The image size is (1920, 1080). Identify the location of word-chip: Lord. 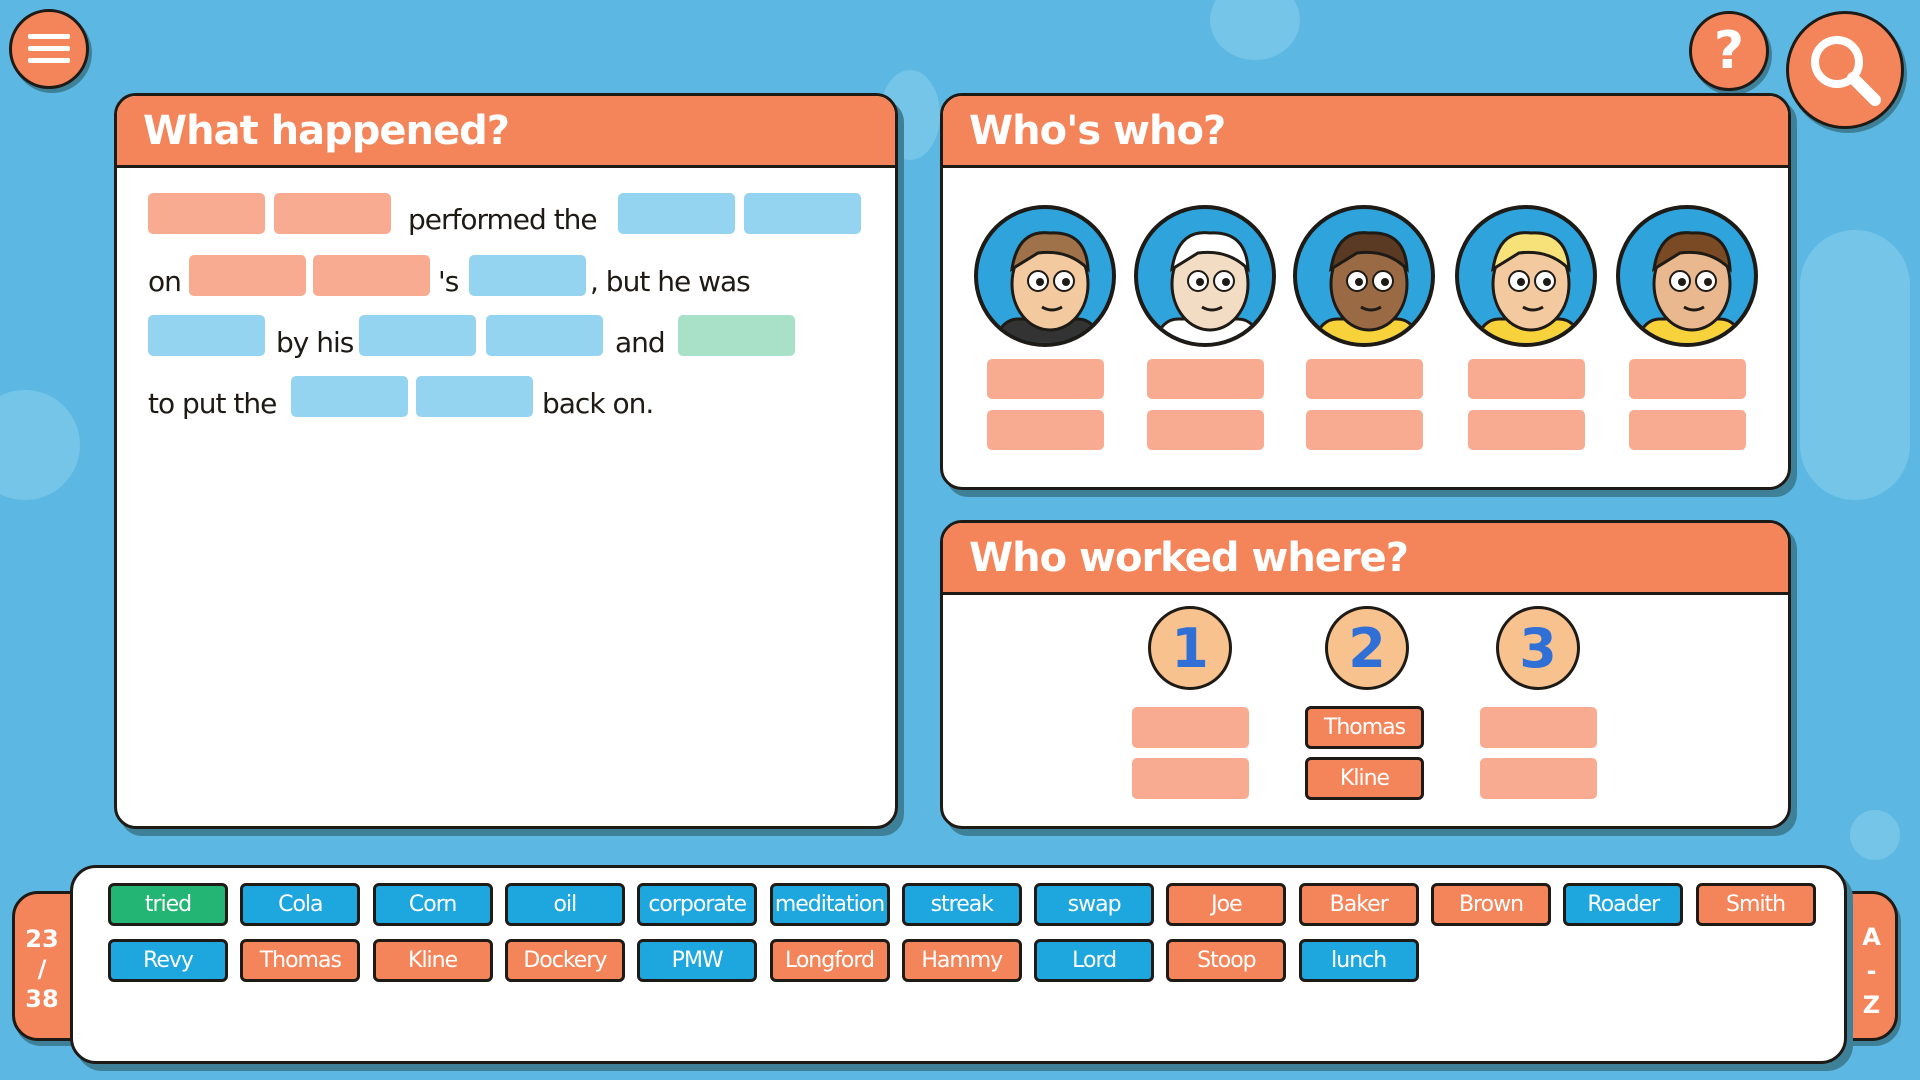
(1094, 960).